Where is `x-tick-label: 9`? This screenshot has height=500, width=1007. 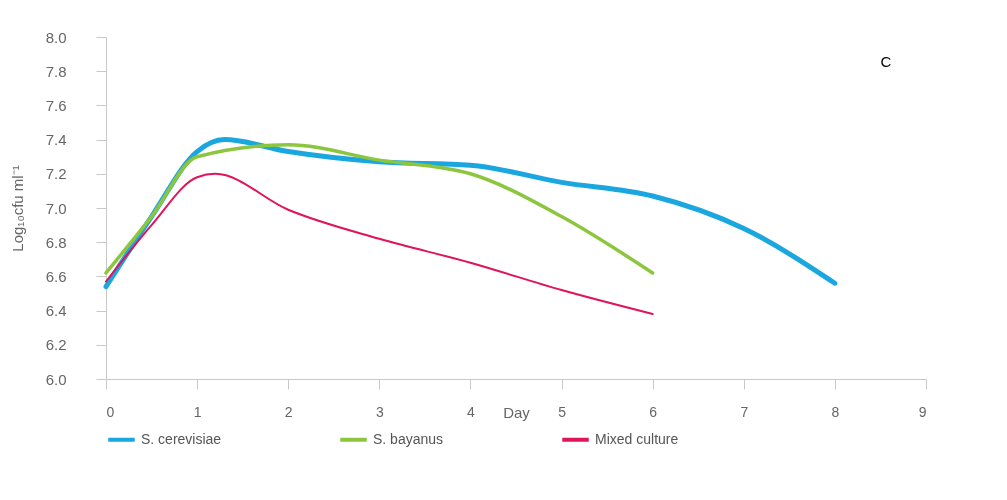 x-tick-label: 9 is located at coordinates (922, 411).